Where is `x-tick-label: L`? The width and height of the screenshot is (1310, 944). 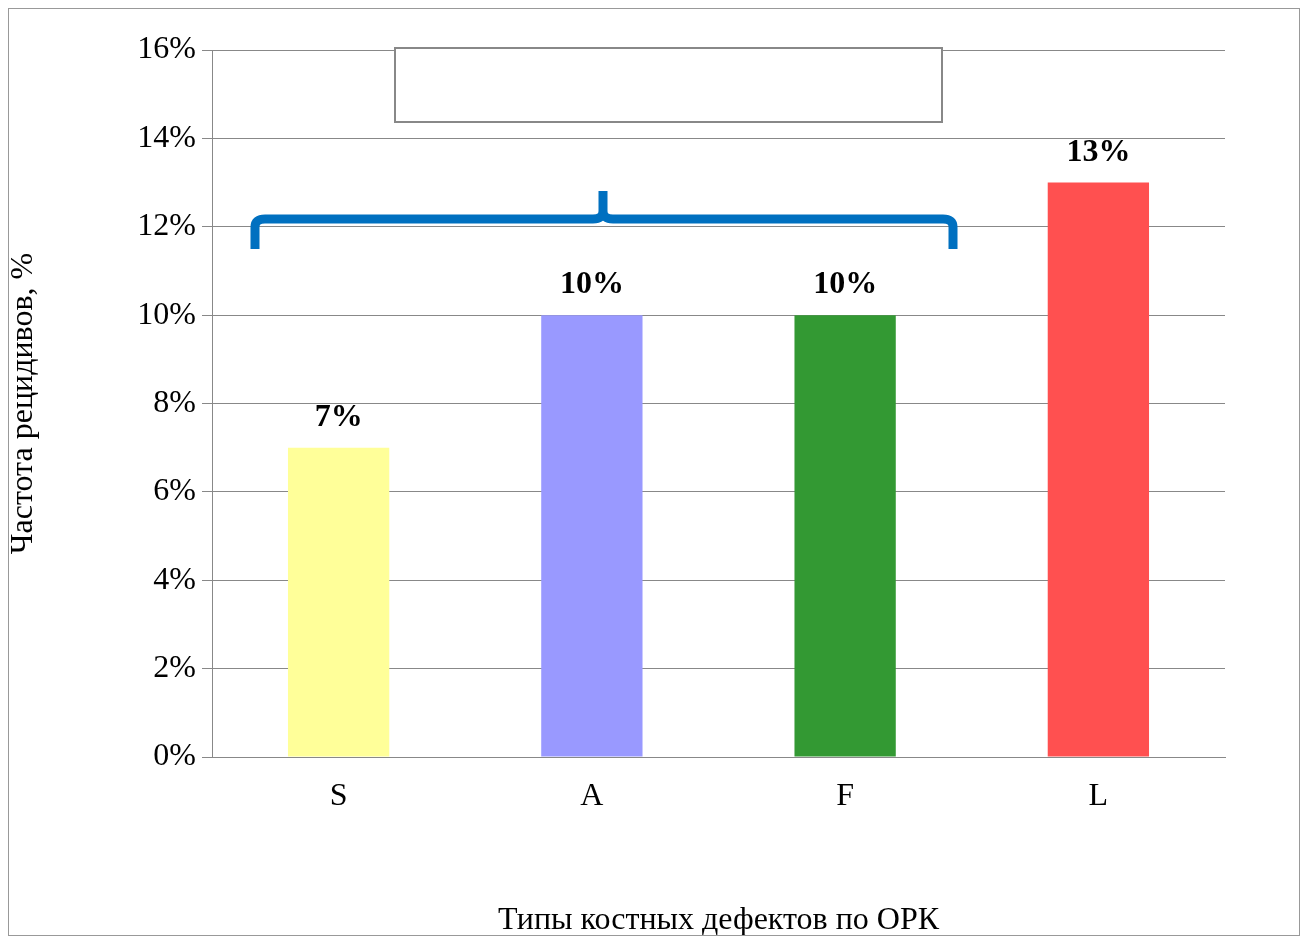
x-tick-label: L is located at coordinates (1098, 793).